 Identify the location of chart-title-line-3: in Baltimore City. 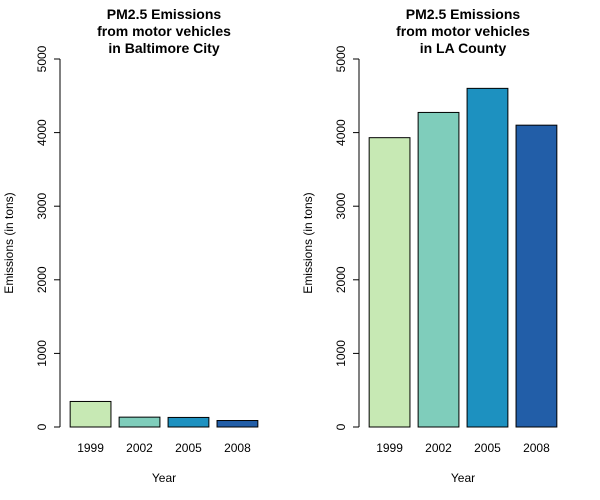
(163, 48).